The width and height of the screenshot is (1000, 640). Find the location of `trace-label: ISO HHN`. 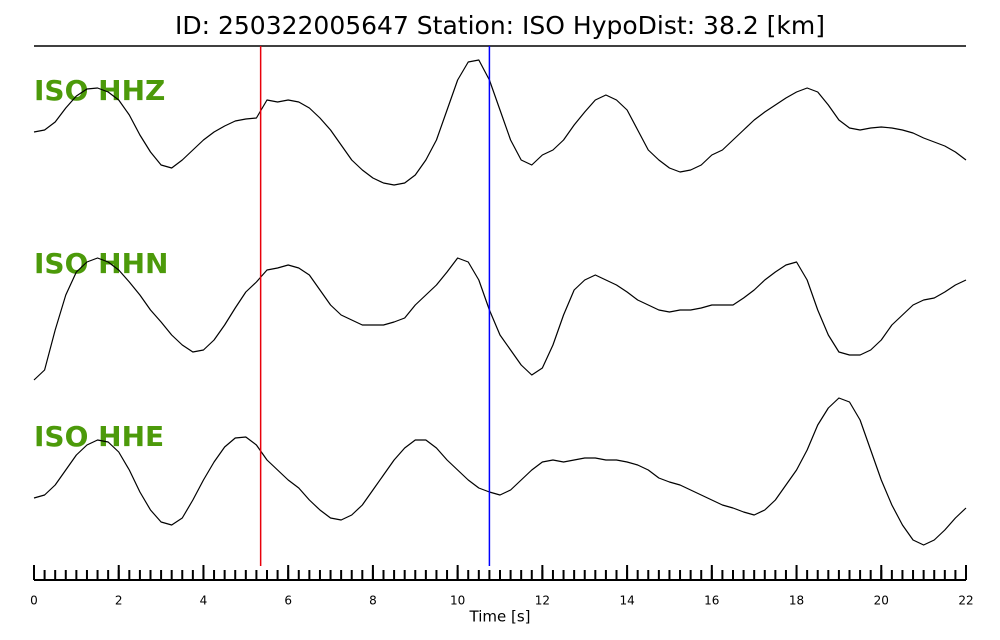

trace-label: ISO HHN is located at coordinates (101, 263).